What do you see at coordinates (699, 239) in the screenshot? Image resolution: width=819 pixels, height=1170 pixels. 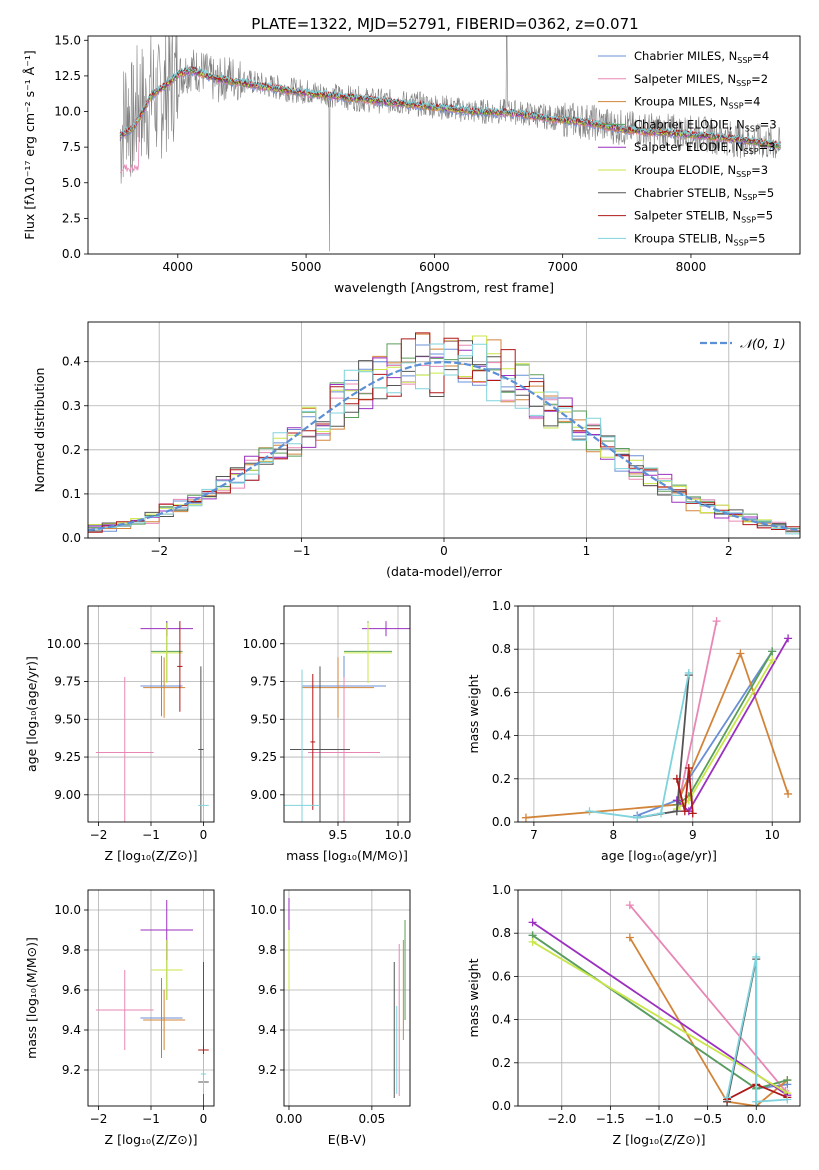 I see `legend-entry-8: Kroupa STELIB, NSSP=5` at bounding box center [699, 239].